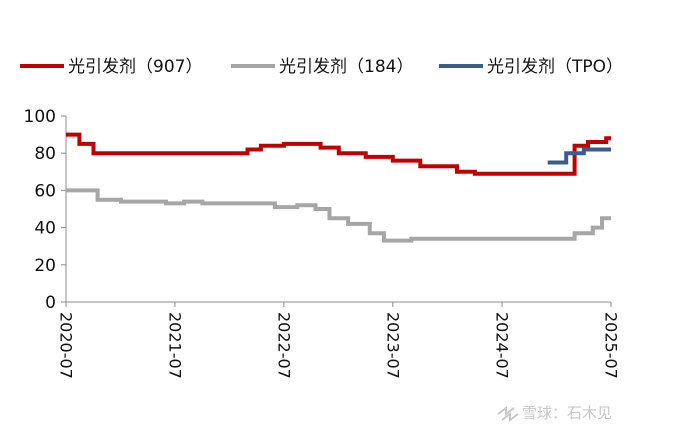 The width and height of the screenshot is (675, 434). What do you see at coordinates (611, 345) in the screenshot?
I see `x-tick-label: 2025-07` at bounding box center [611, 345].